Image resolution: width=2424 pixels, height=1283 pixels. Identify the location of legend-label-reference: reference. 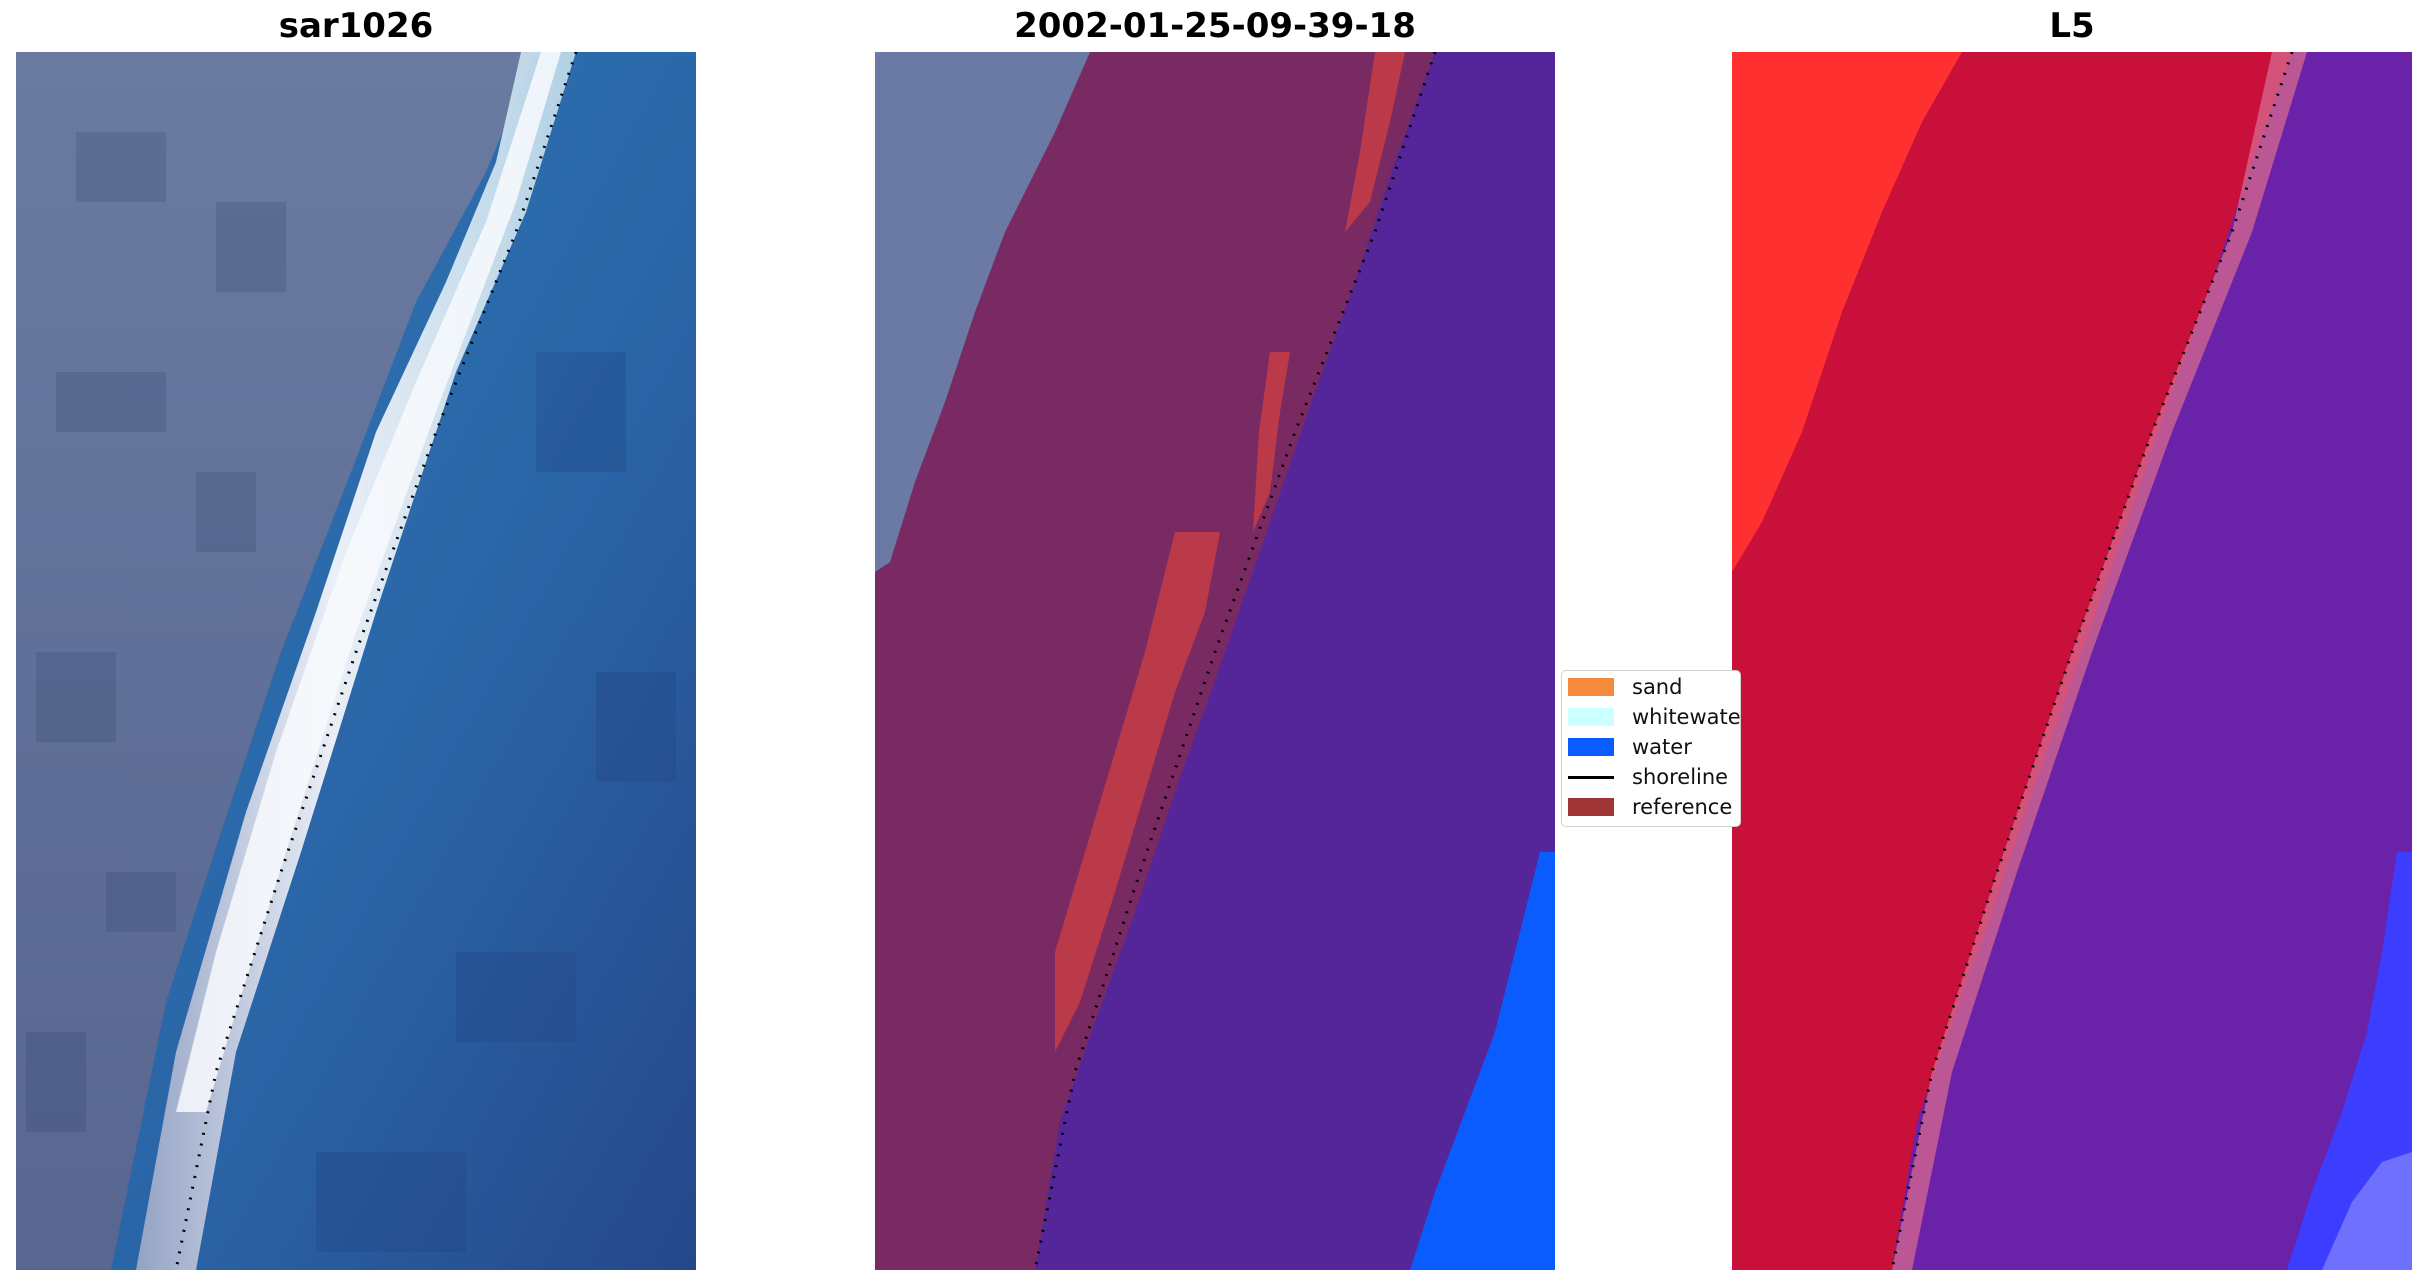
(1682, 807).